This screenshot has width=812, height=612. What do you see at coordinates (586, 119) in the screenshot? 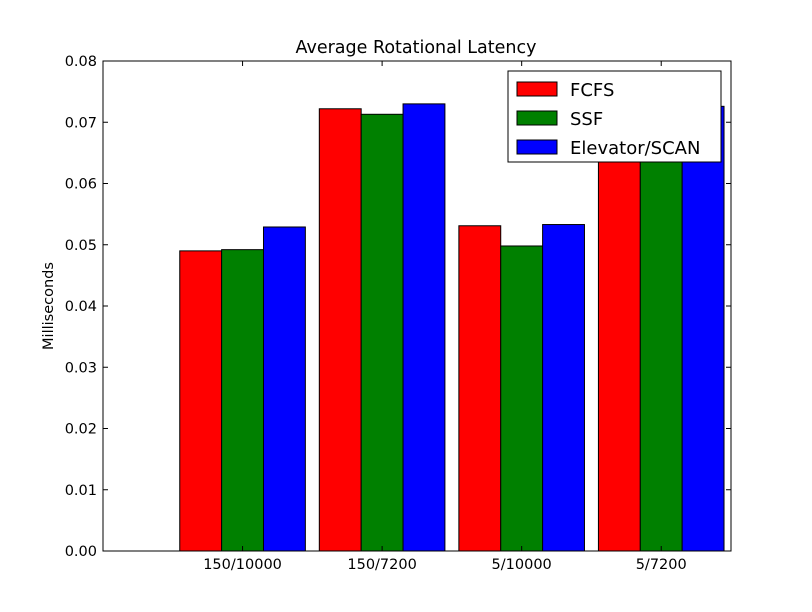
I see `legend-label-ssf: SSF` at bounding box center [586, 119].